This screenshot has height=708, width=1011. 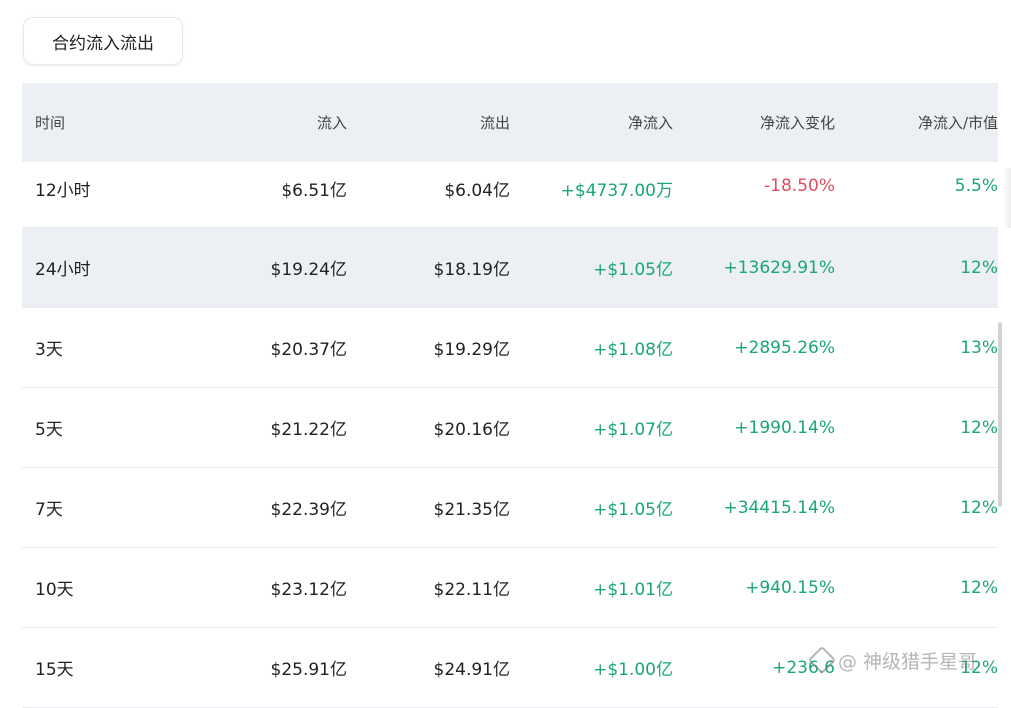 What do you see at coordinates (976, 186) in the screenshot?
I see `cell-net-ratio: 5.5%` at bounding box center [976, 186].